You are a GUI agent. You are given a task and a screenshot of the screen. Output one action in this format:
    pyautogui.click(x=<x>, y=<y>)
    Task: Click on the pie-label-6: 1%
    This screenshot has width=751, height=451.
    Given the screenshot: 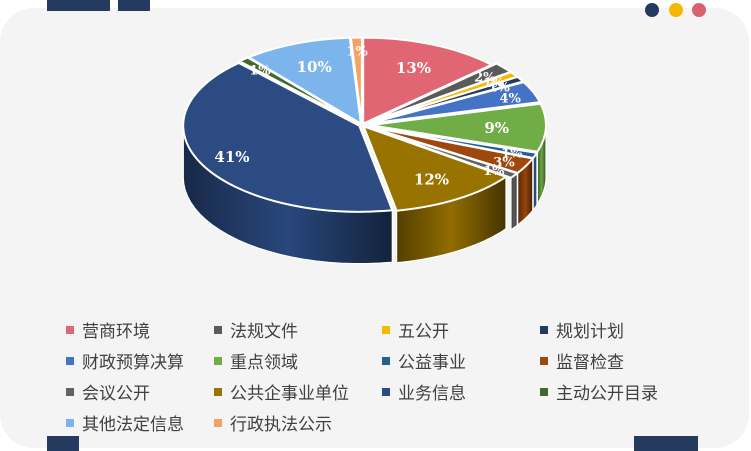 What is the action you would take?
    pyautogui.click(x=512, y=153)
    